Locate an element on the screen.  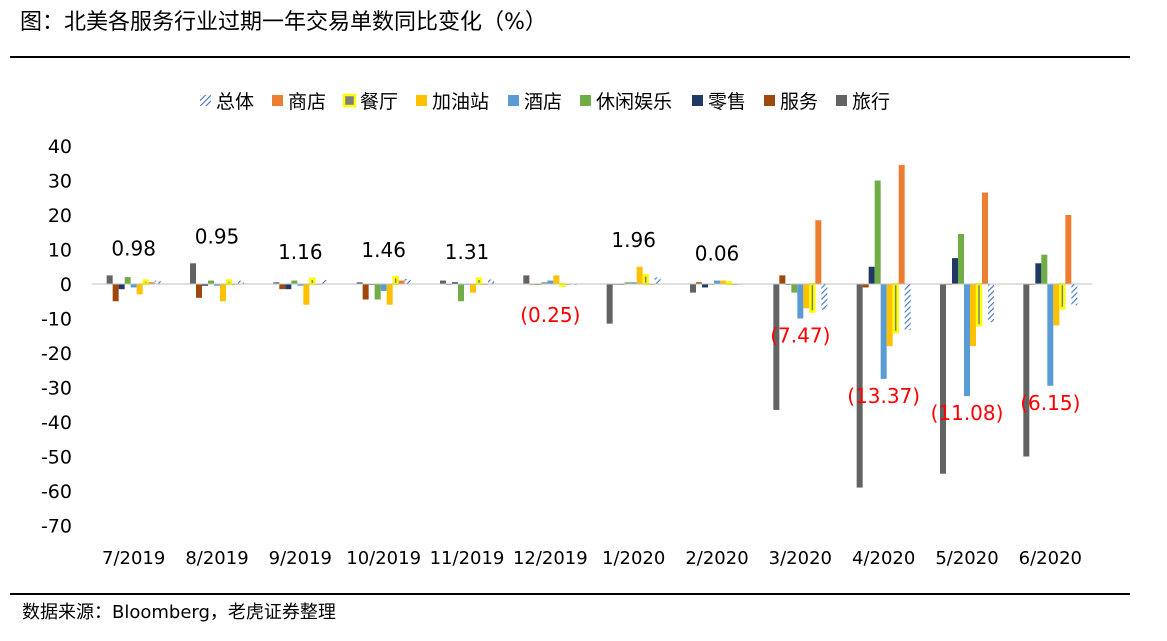
x-tick-label: 6/2020 is located at coordinates (1050, 558).